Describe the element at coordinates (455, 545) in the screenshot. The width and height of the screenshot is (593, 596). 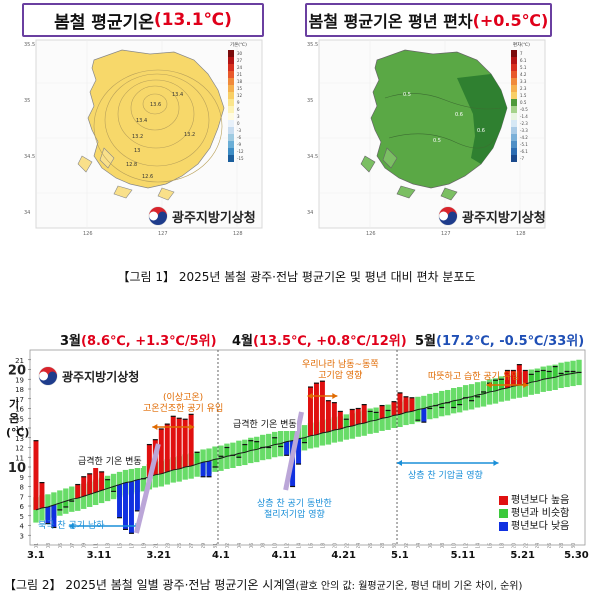
I see `x-tick-label: 05.10` at that location.